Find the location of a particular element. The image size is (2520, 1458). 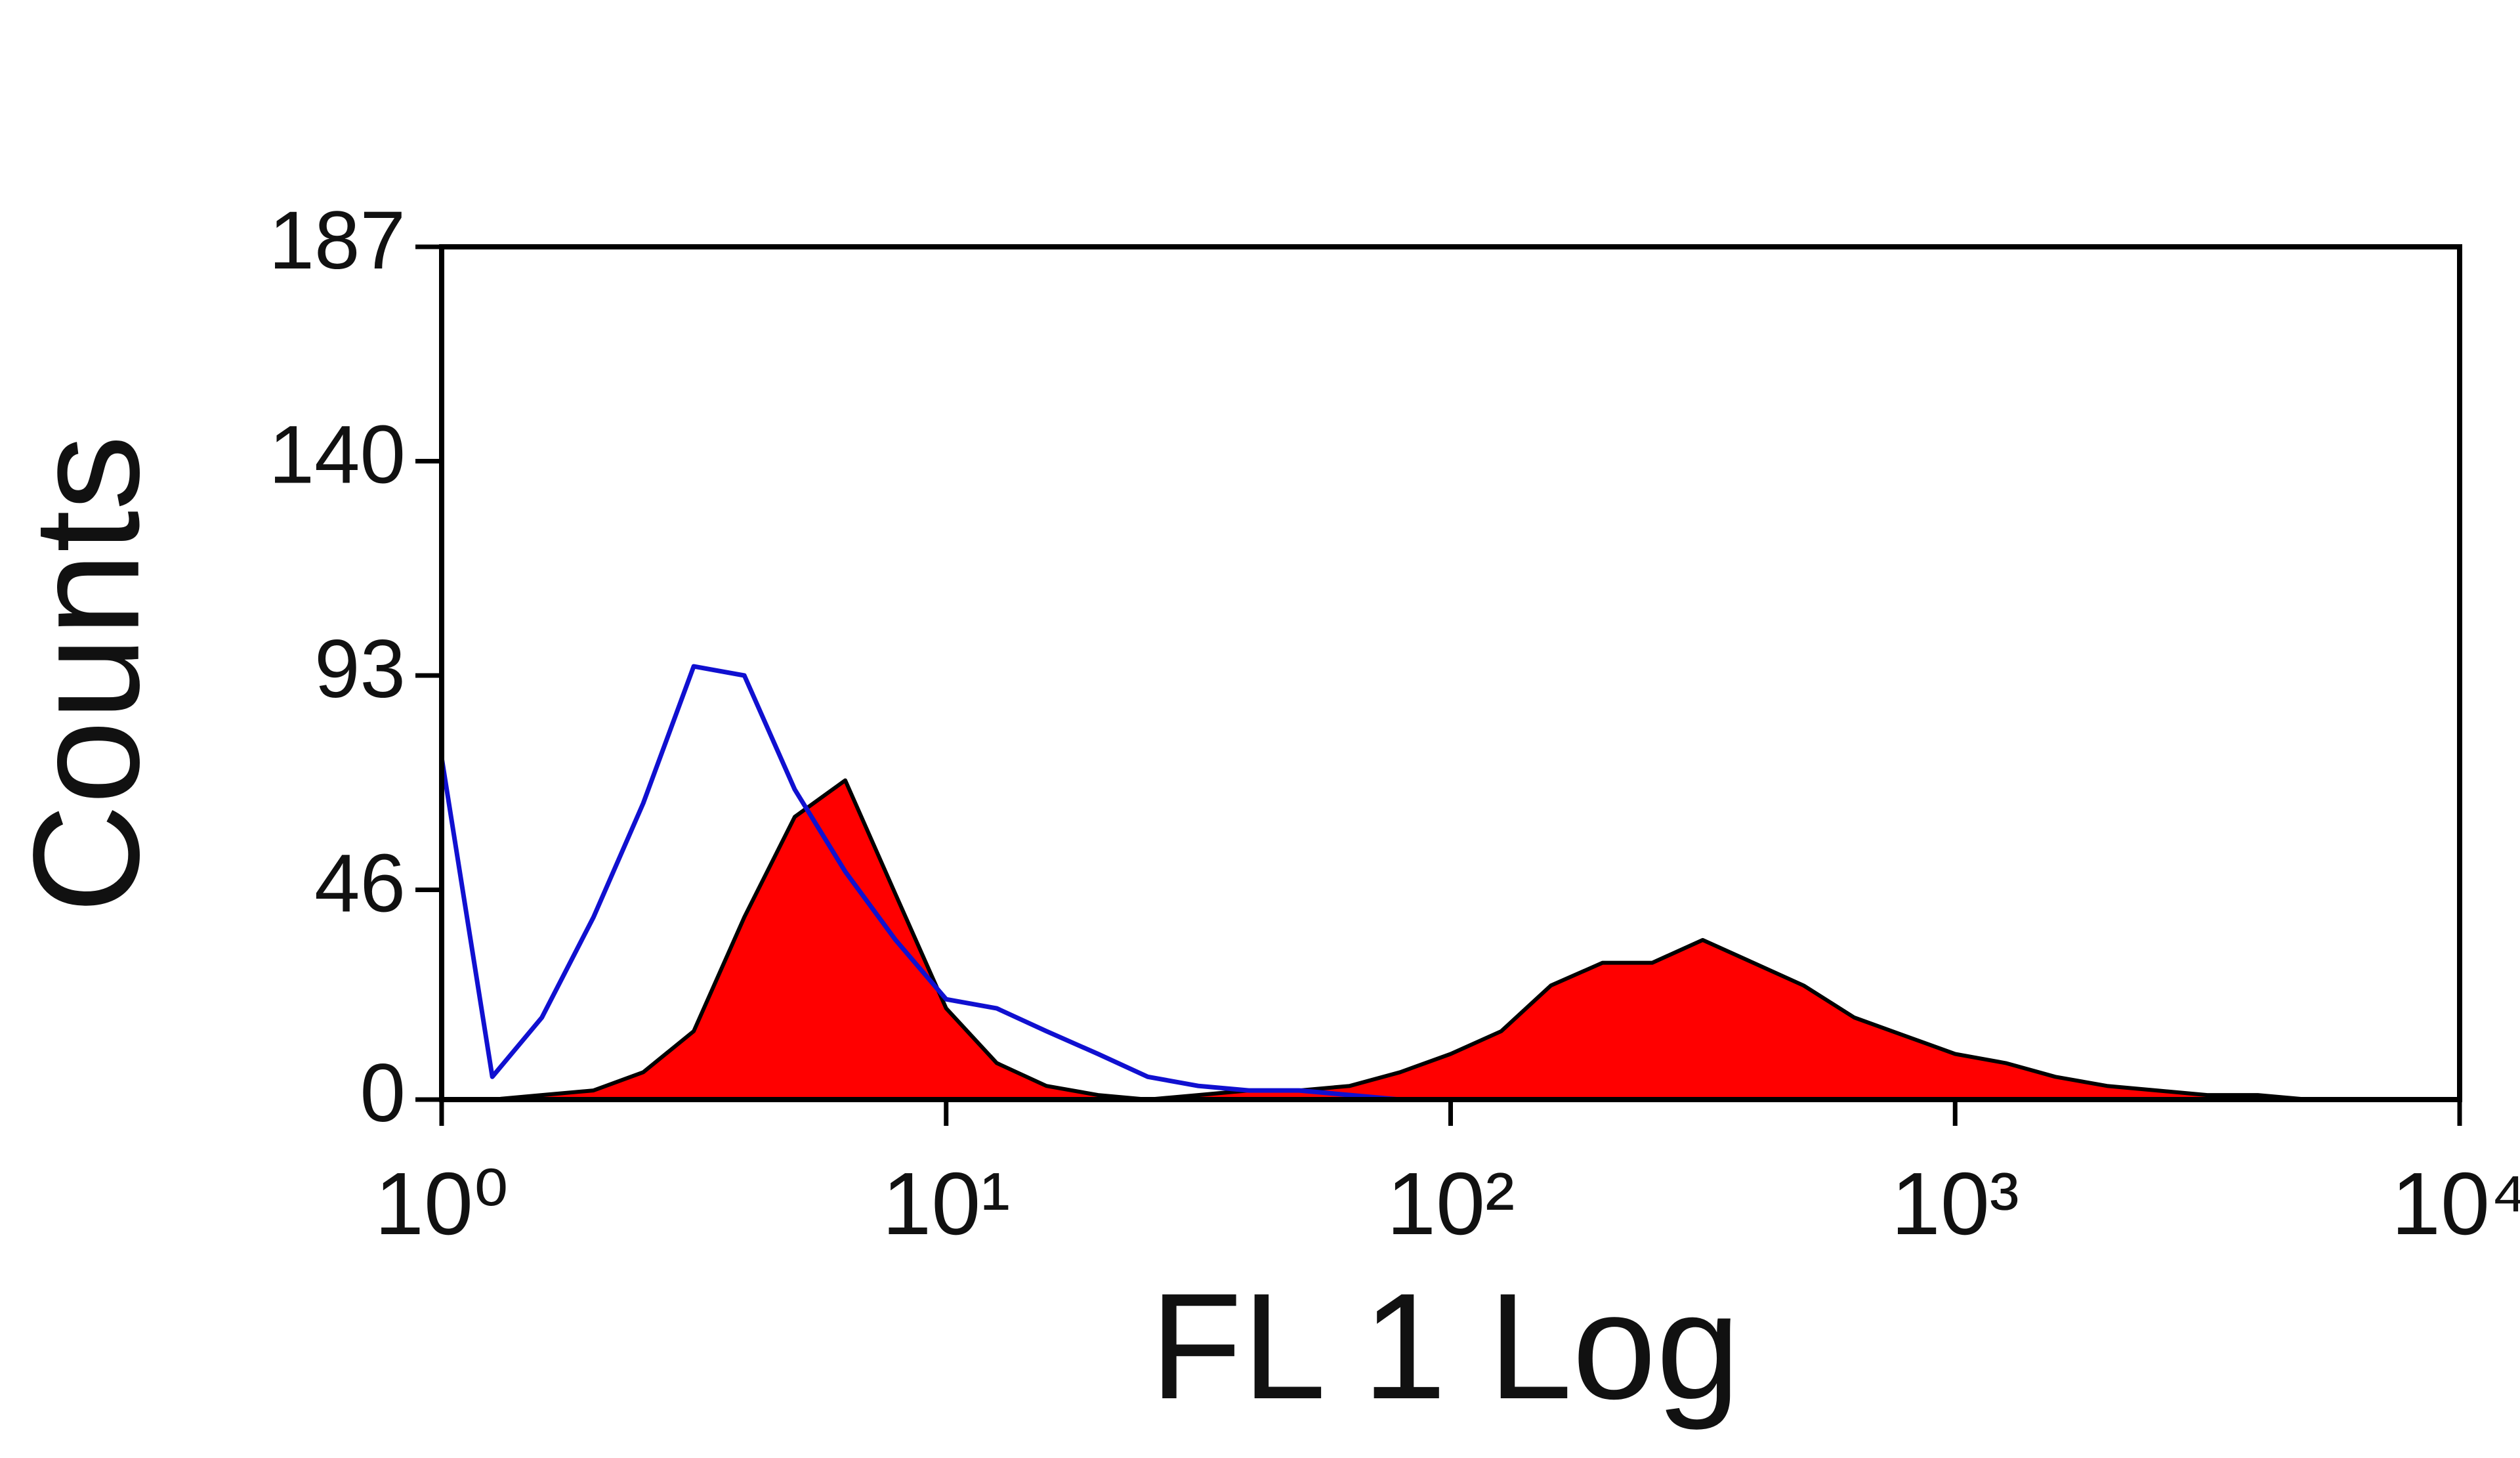

y-tick-label: 187 is located at coordinates (337, 240).